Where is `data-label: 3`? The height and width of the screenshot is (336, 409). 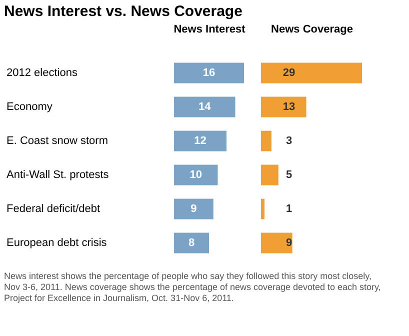 data-label: 3 is located at coordinates (289, 141).